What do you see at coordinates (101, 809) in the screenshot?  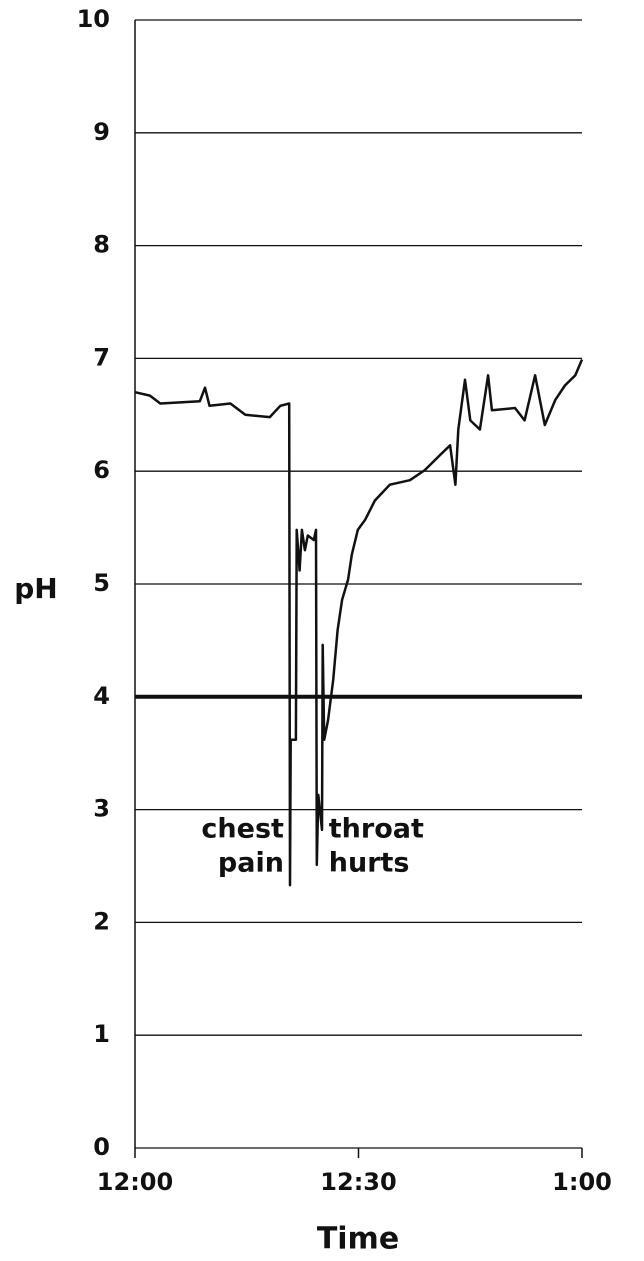 I see `y-tick-label: 3` at bounding box center [101, 809].